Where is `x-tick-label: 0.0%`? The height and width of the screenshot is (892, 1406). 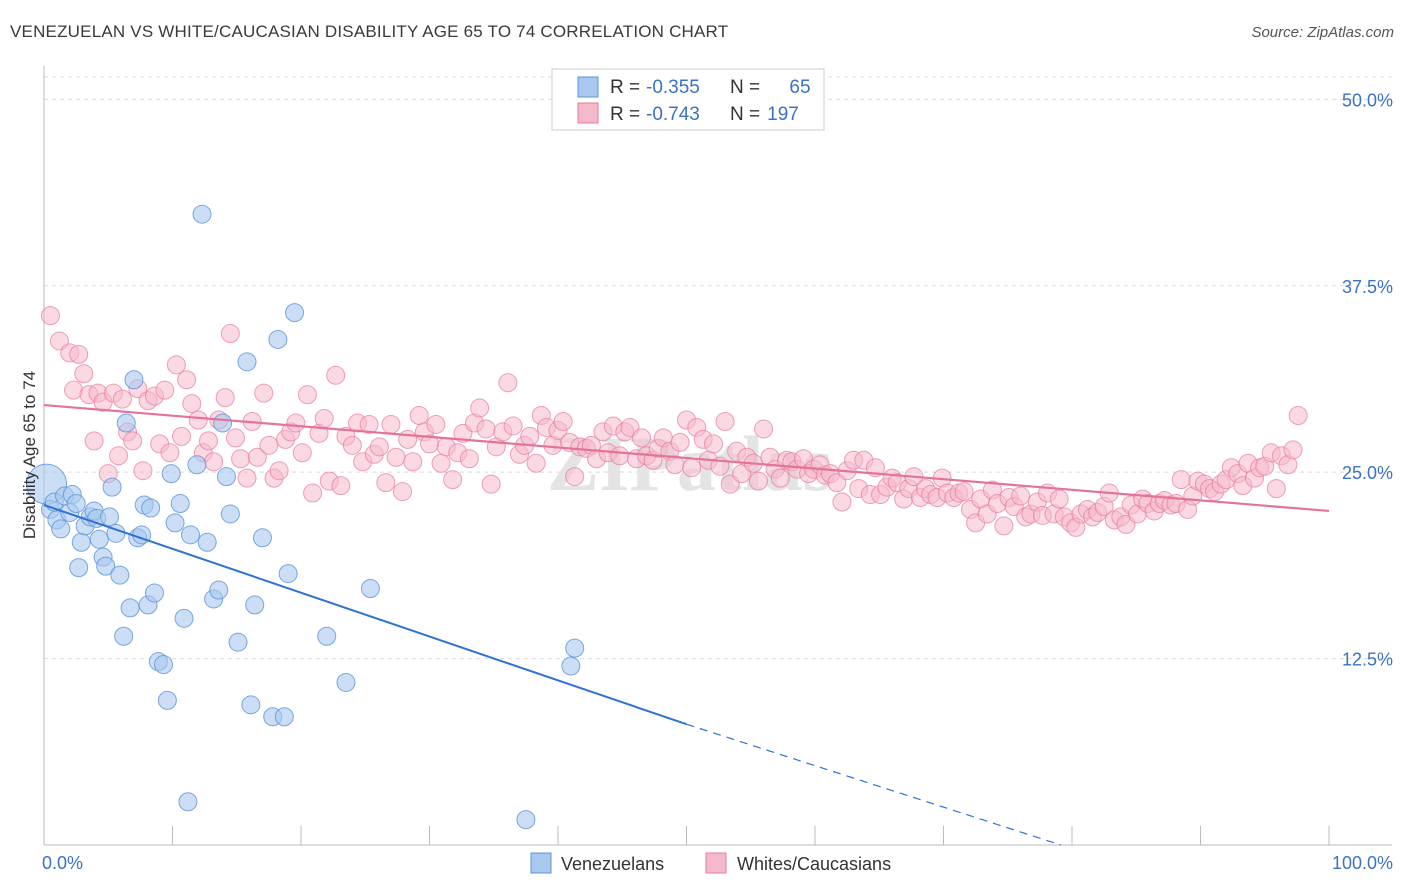
x-tick-label: 0.0% is located at coordinates (62, 863).